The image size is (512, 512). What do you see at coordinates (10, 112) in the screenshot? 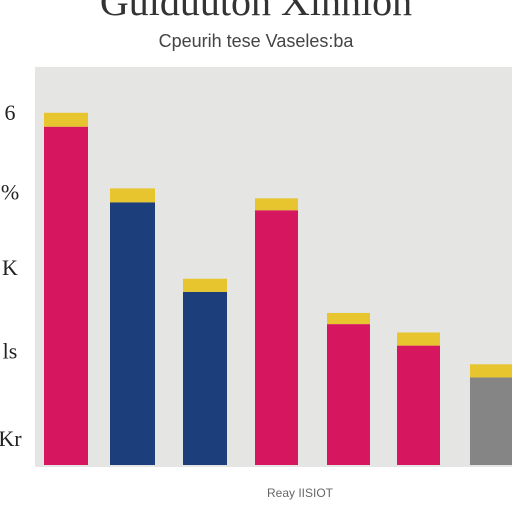
I see `y-tick-label: 6` at bounding box center [10, 112].